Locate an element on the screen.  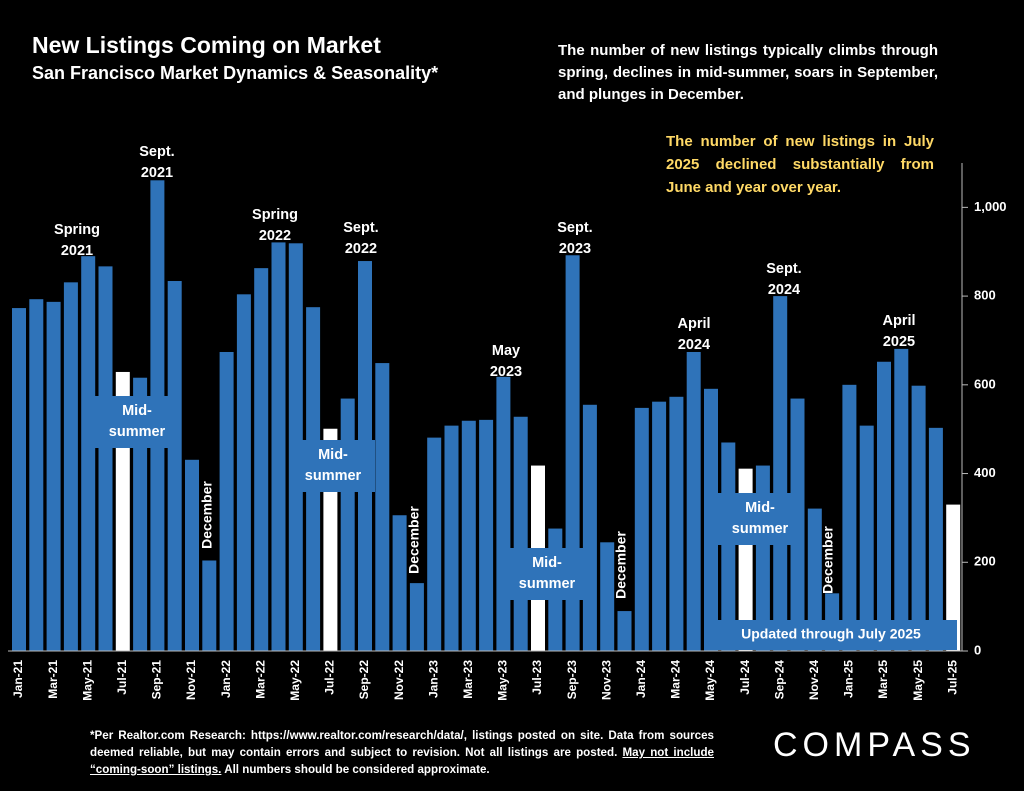
x-tick-label: Jan-25 is located at coordinates (849, 679).